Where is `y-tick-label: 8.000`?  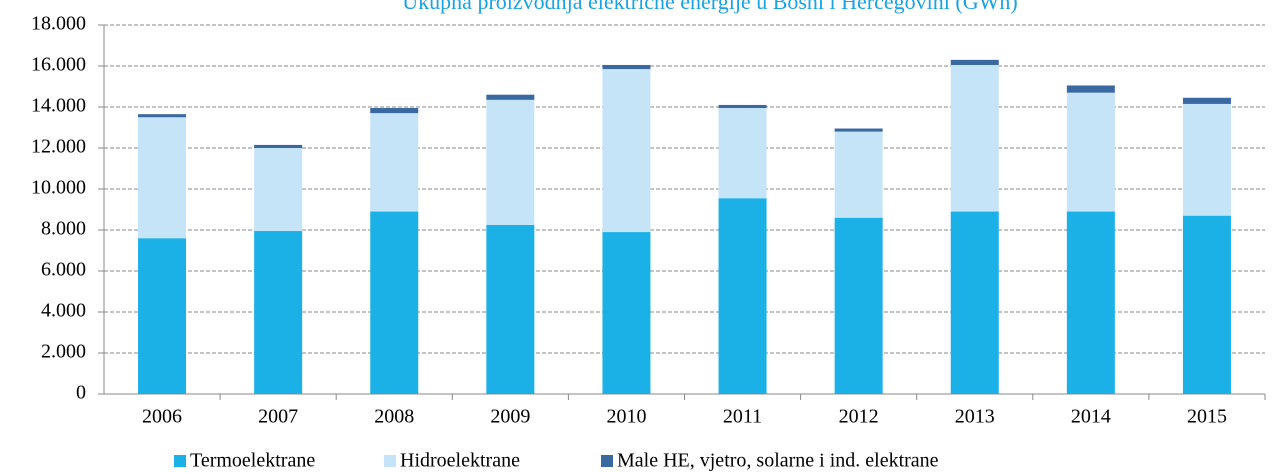
y-tick-label: 8.000 is located at coordinates (63, 229).